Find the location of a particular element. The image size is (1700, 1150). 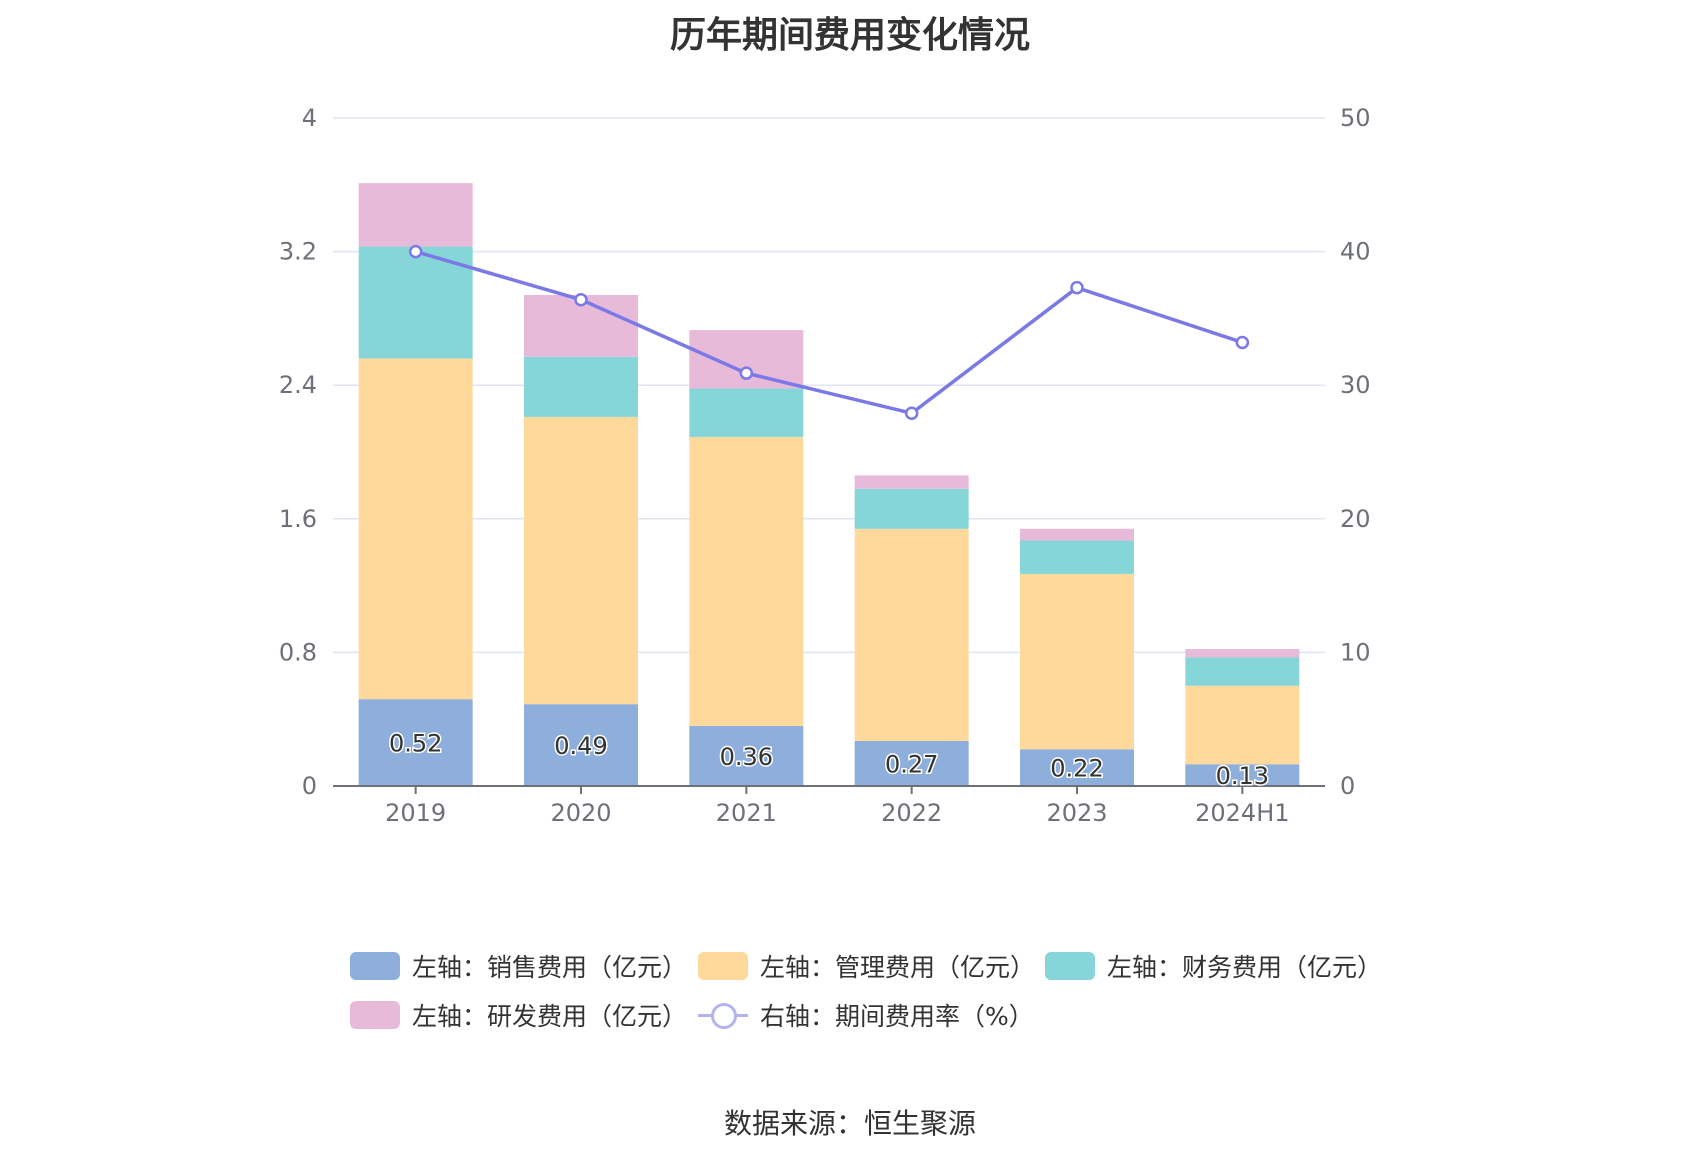

legend-item: 左轴：财务费用（亿元） is located at coordinates (1213, 966).